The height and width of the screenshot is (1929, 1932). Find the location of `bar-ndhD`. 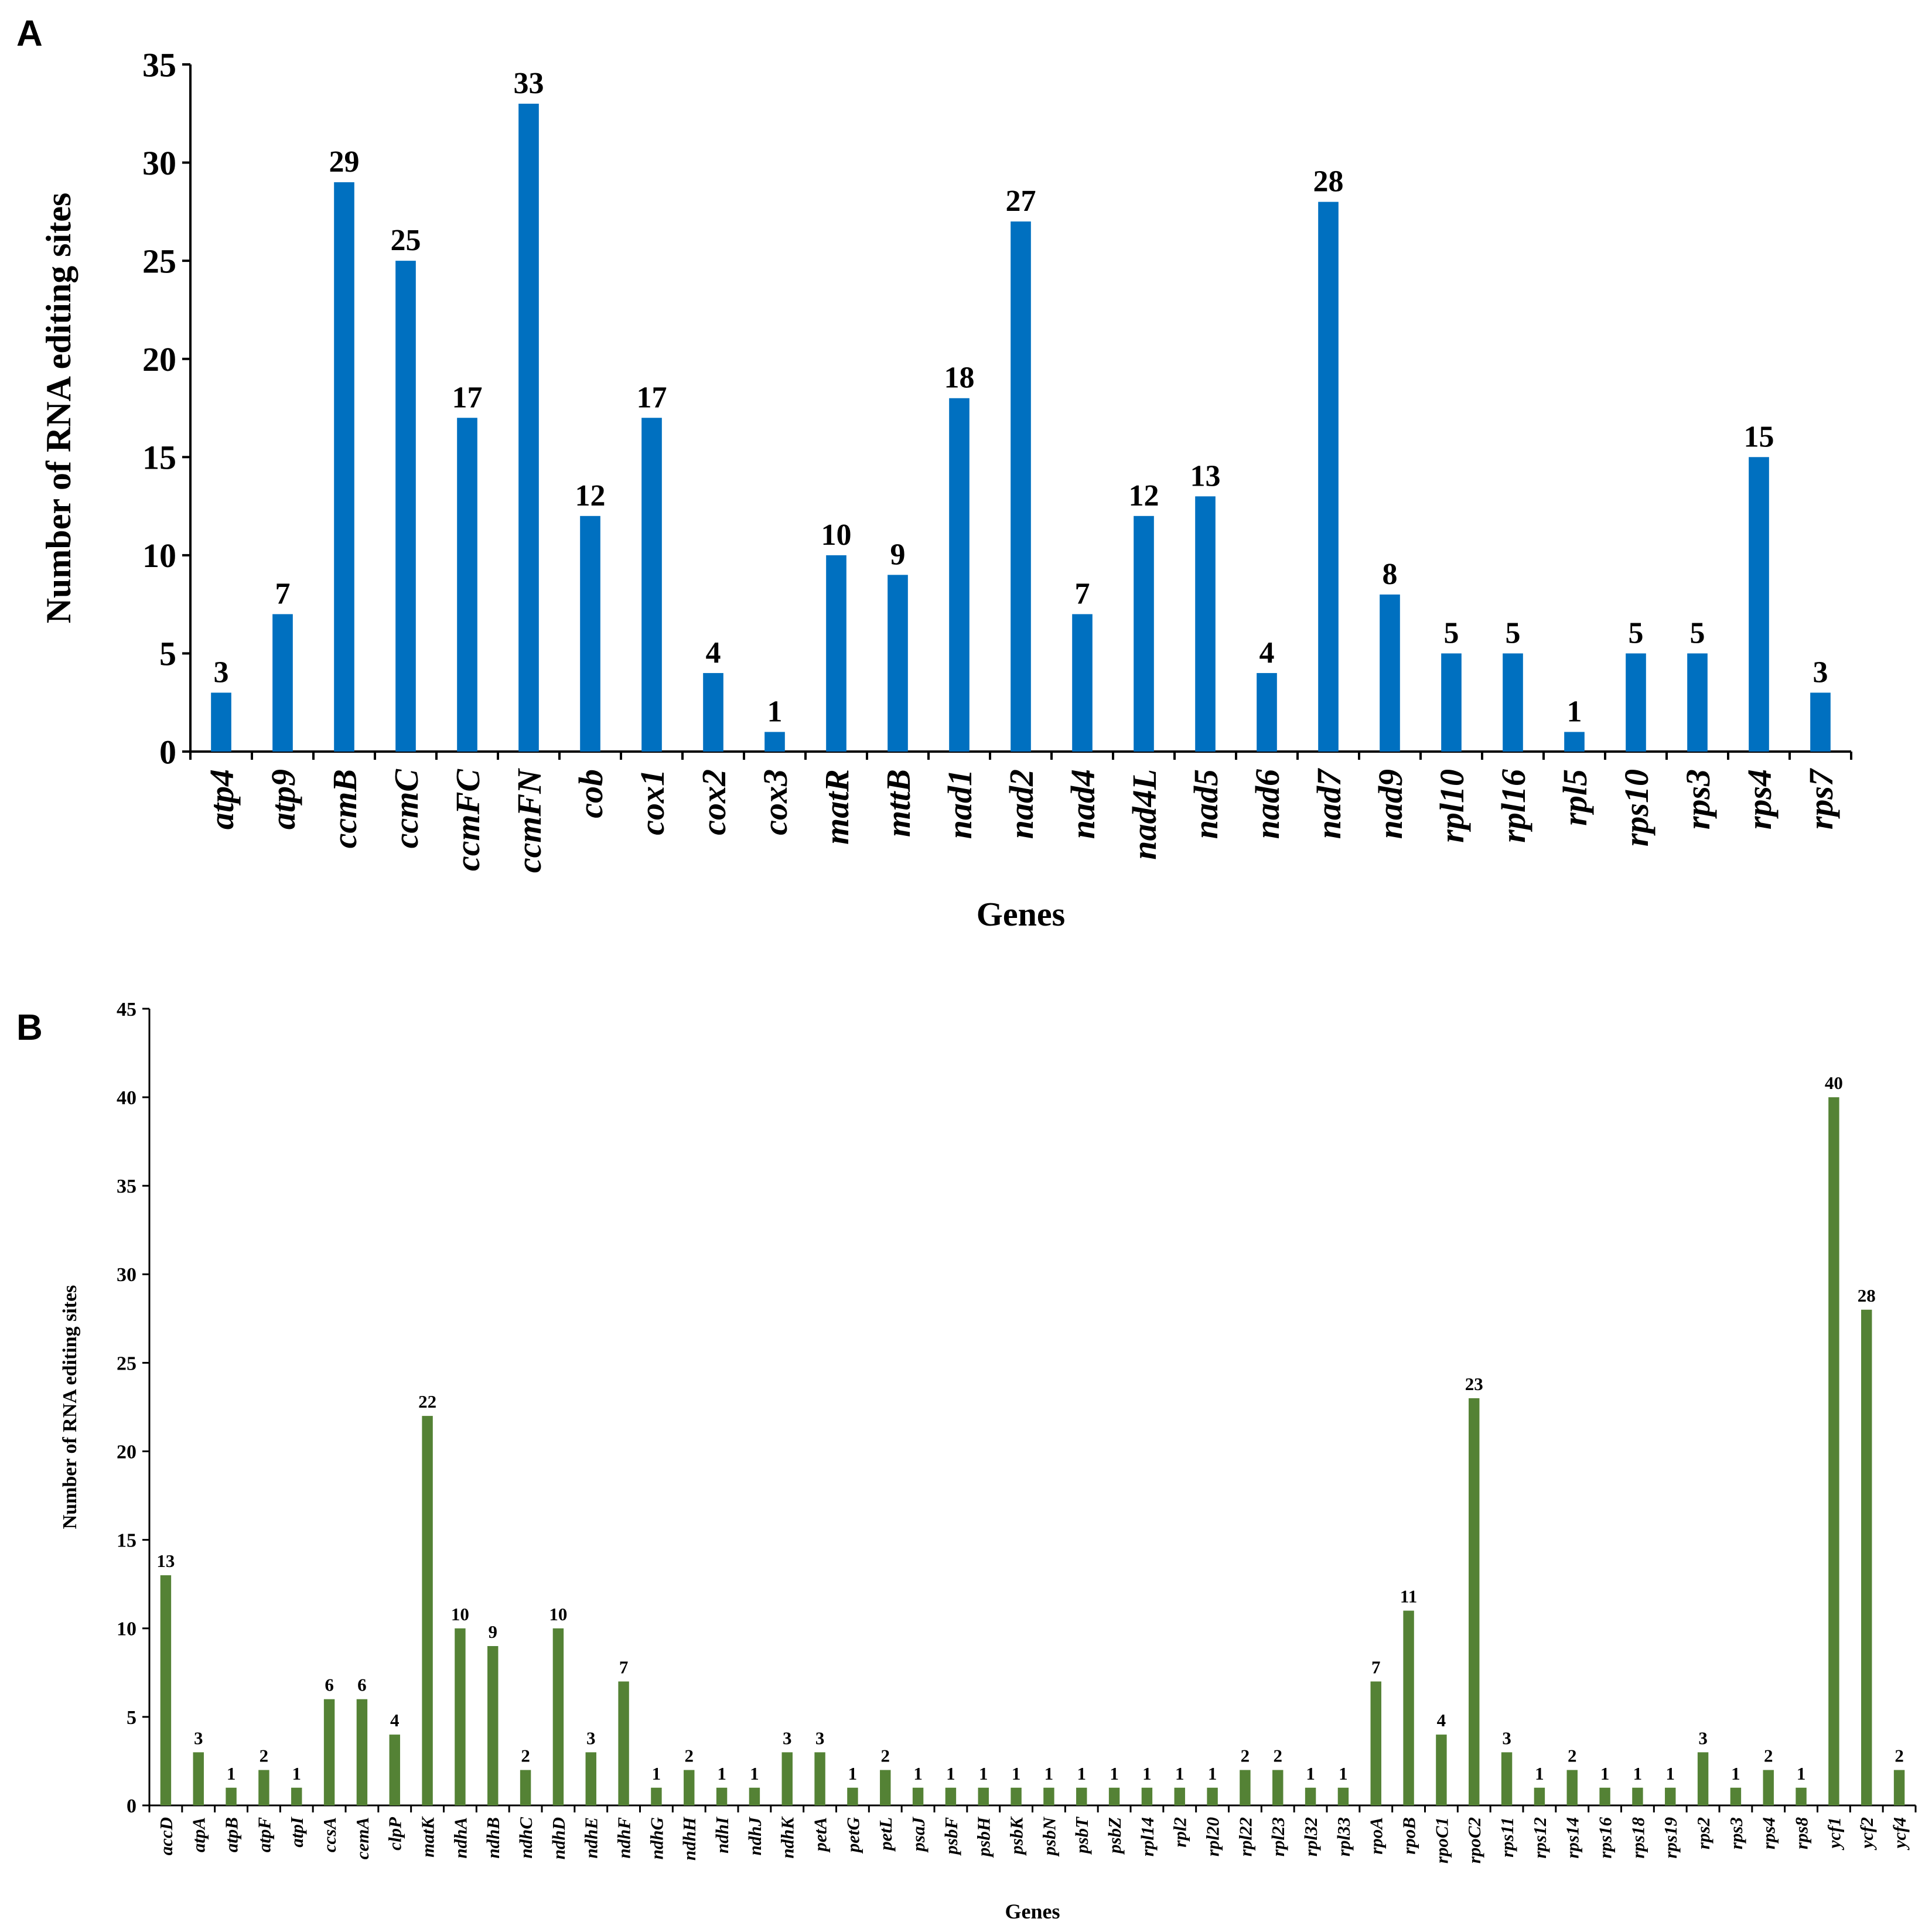

bar-ndhD is located at coordinates (558, 1716).